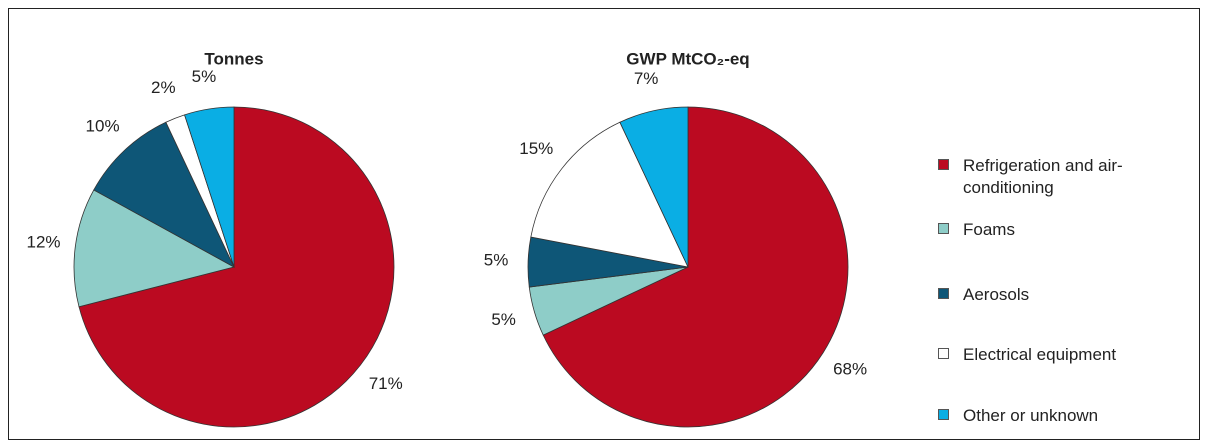 This screenshot has width=1208, height=448. I want to click on legend-item: Other or unknown, so click(1050, 416).